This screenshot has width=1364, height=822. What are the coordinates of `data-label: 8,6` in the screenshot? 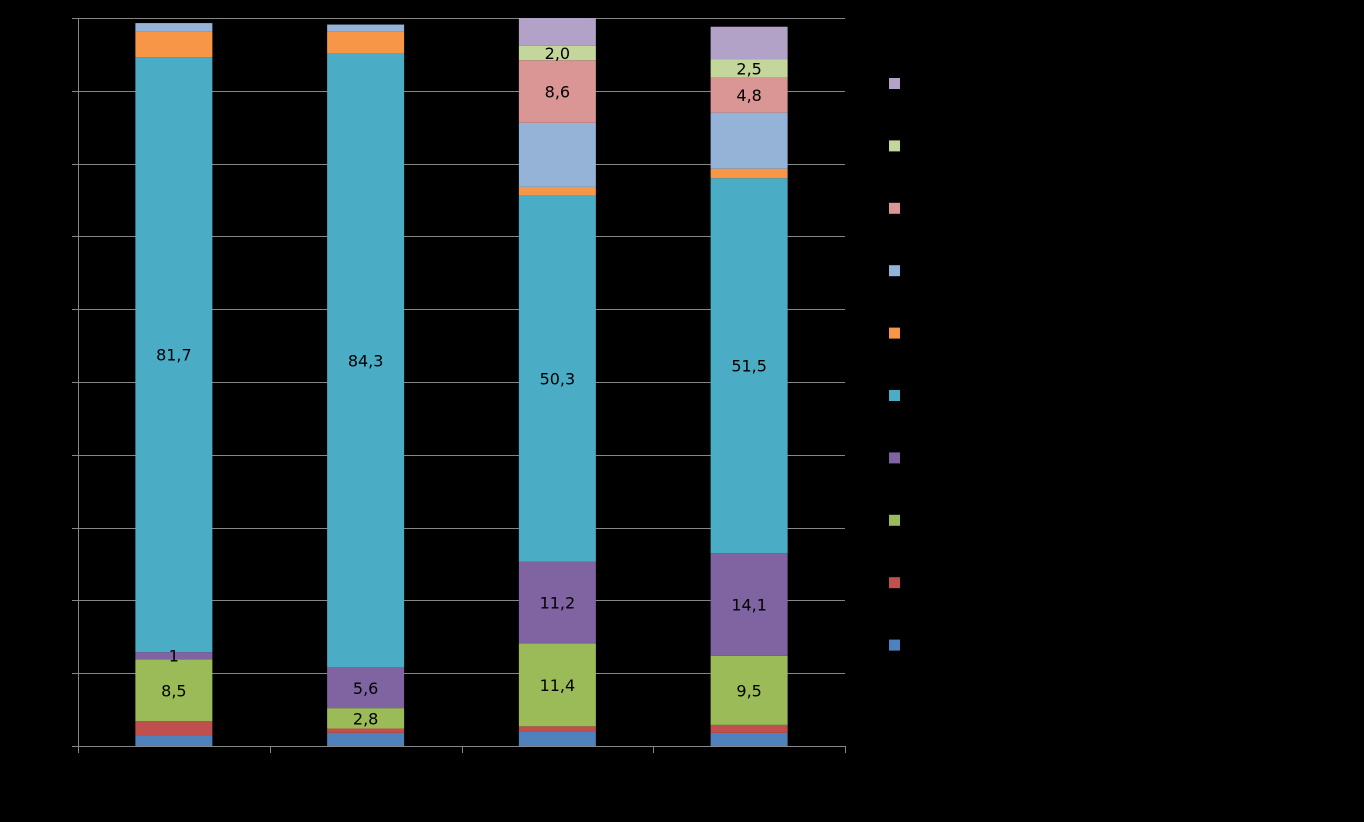 It's located at (557, 92).